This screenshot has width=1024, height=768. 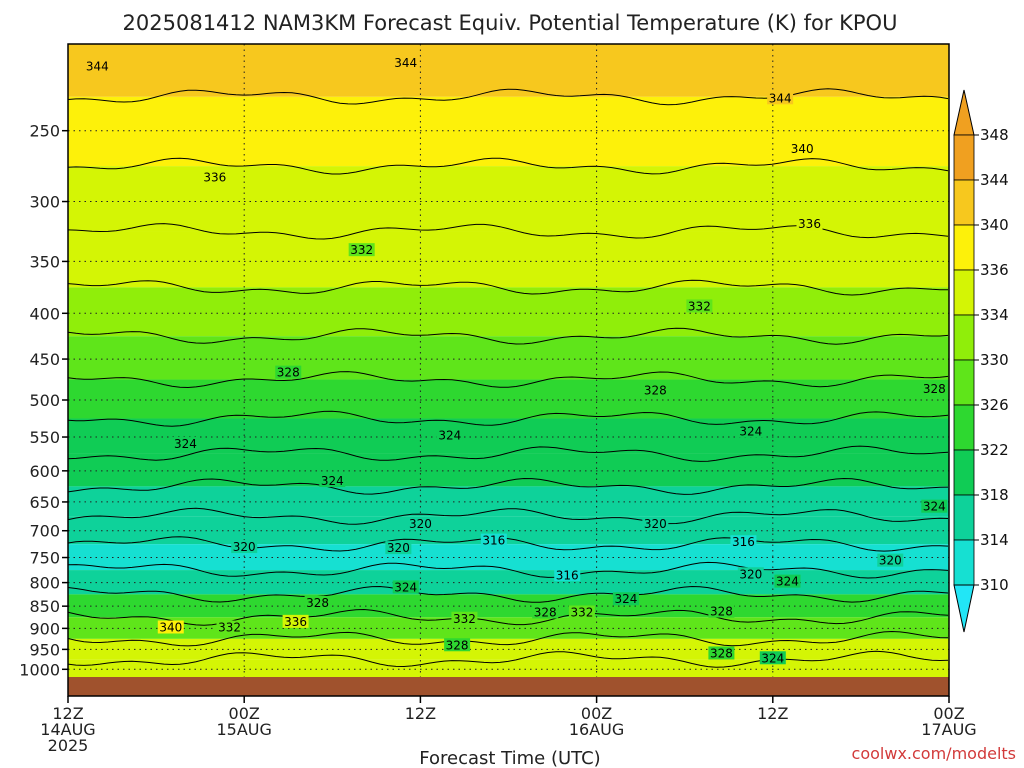 I want to click on colorbar-tick-label: 334, so click(x=994, y=315).